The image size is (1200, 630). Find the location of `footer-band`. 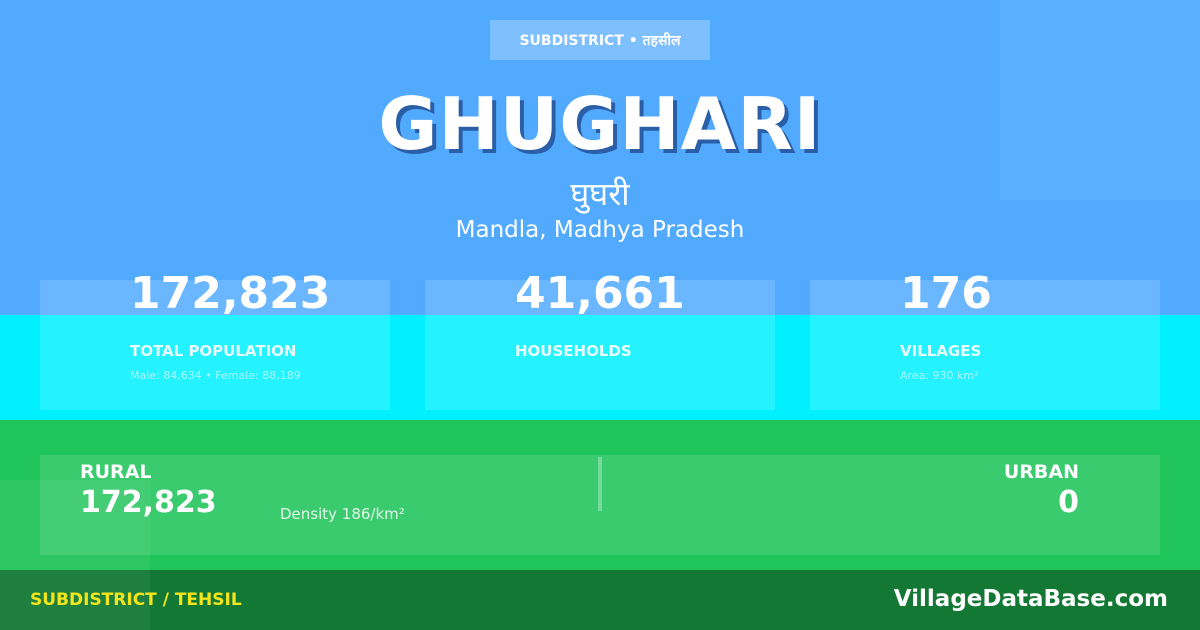

footer-band is located at coordinates (600, 600).